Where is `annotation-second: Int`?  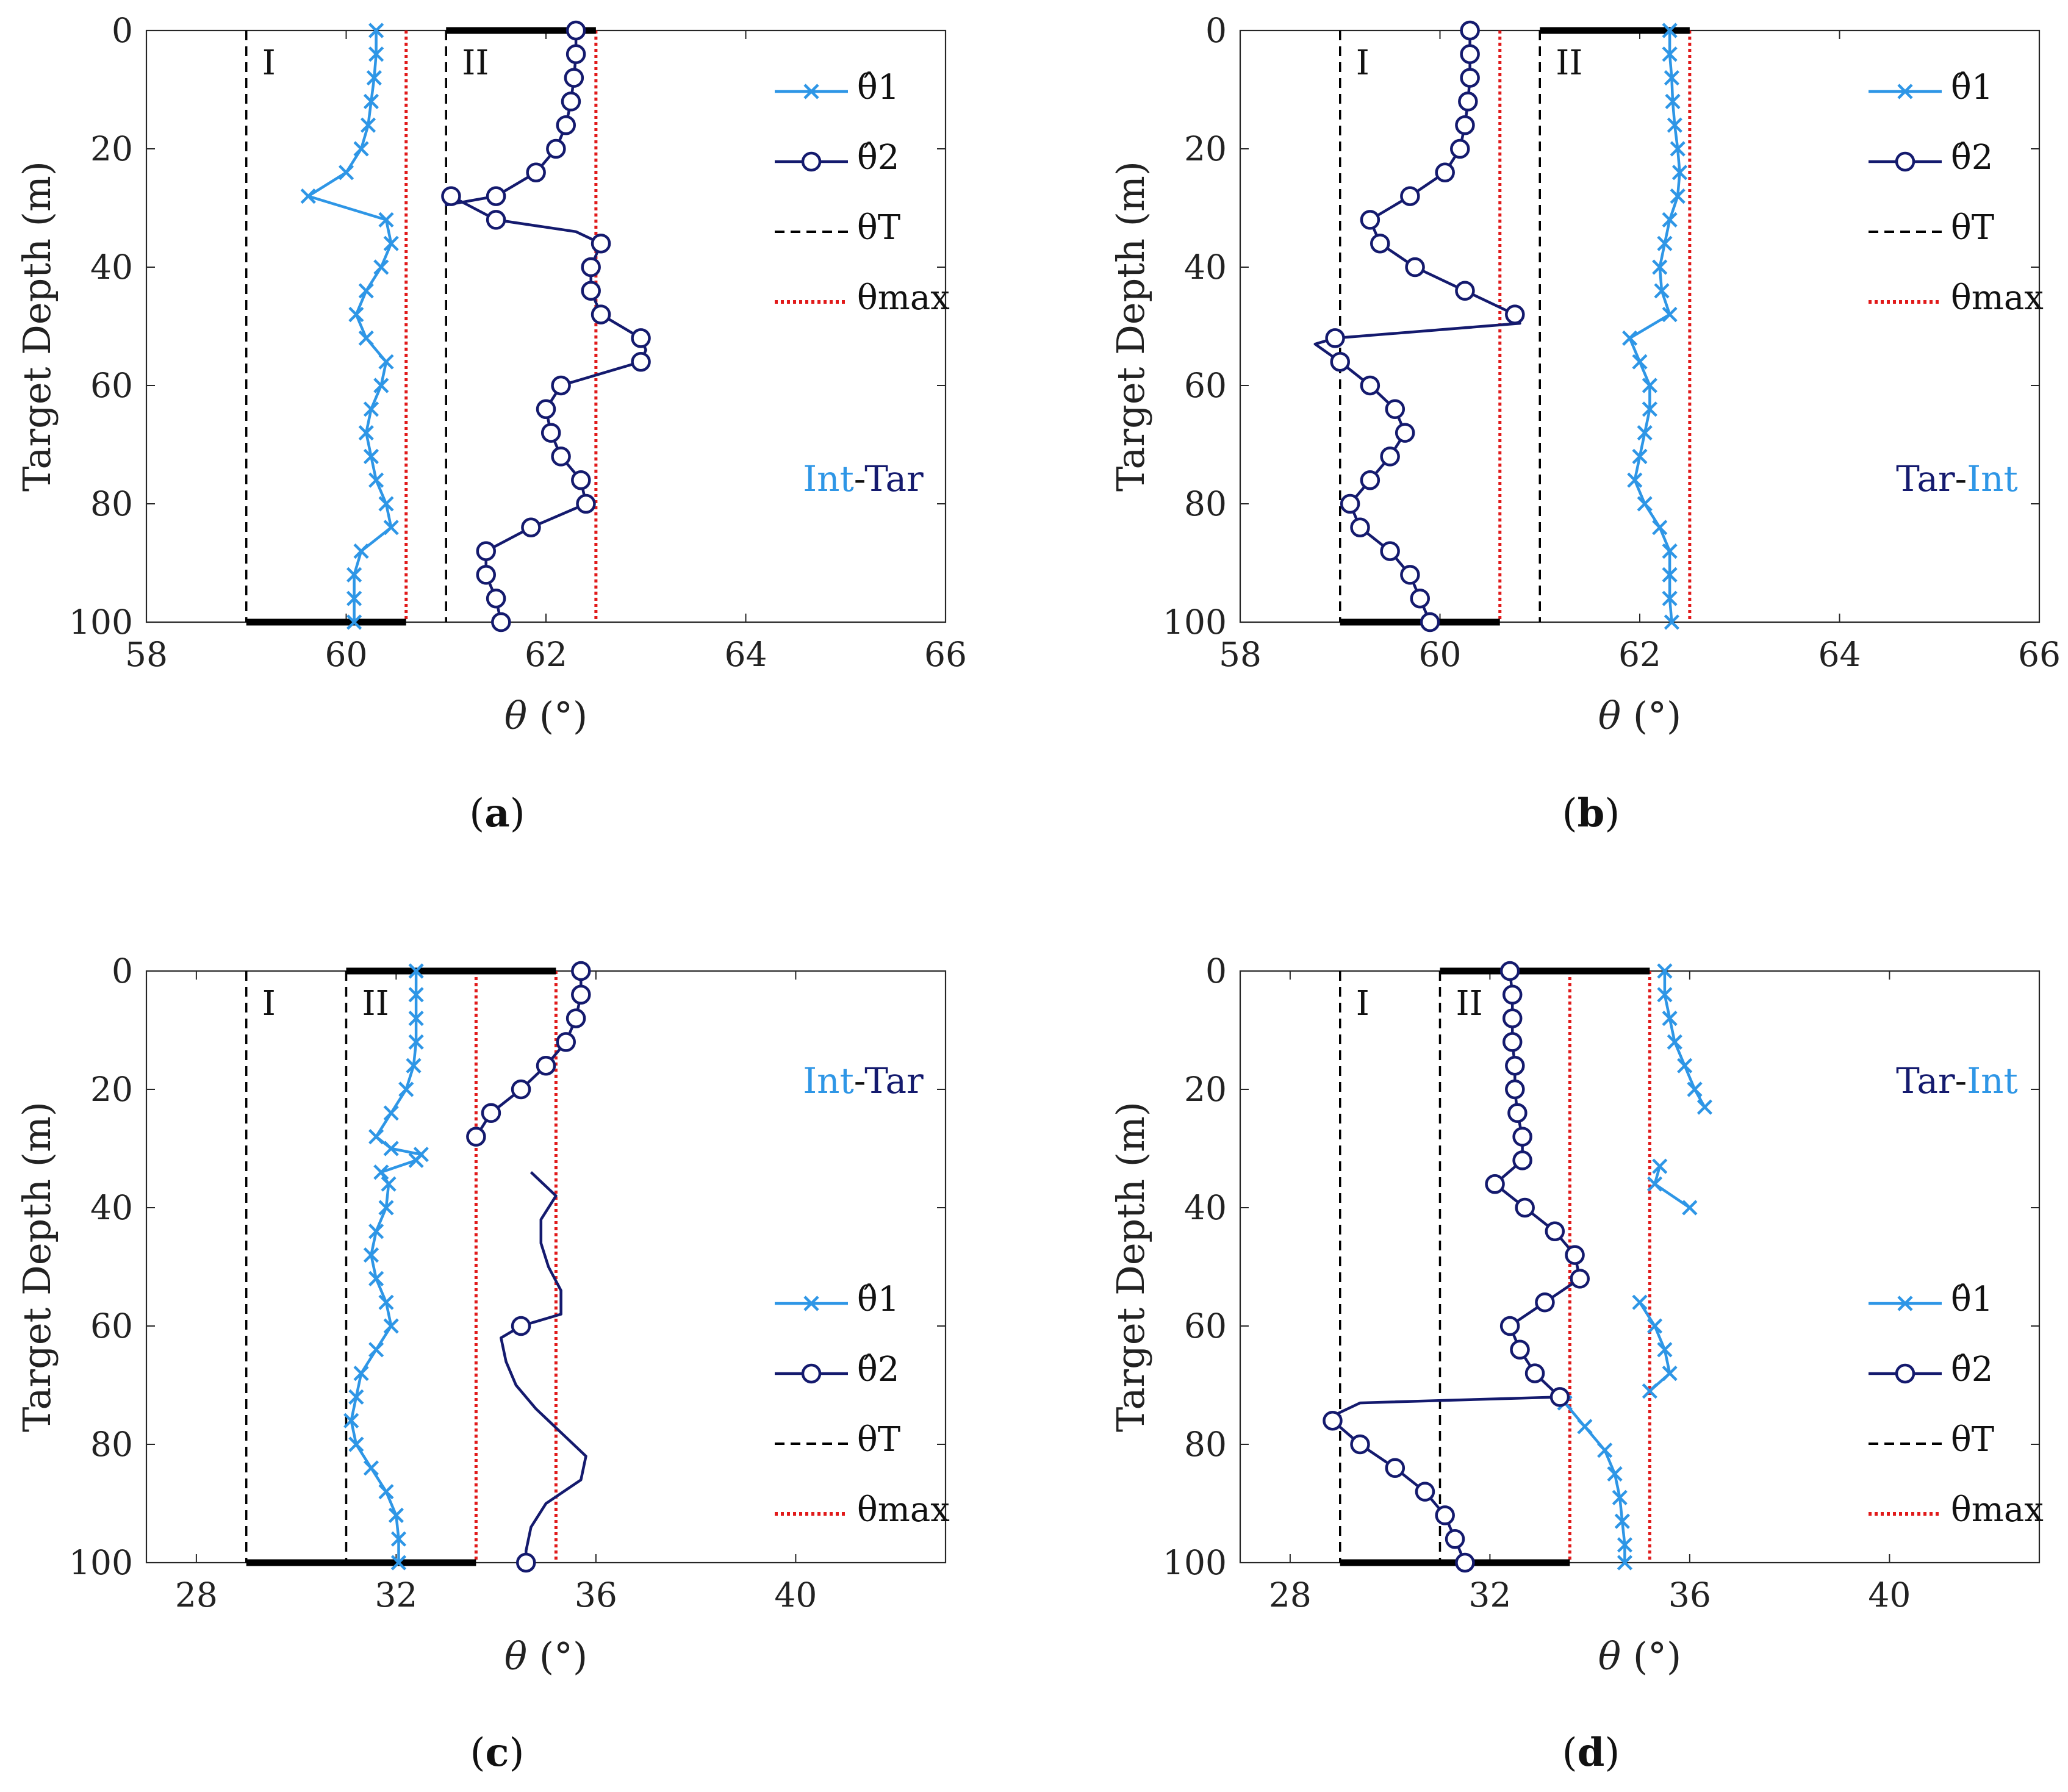 annotation-second: Int is located at coordinates (1992, 479).